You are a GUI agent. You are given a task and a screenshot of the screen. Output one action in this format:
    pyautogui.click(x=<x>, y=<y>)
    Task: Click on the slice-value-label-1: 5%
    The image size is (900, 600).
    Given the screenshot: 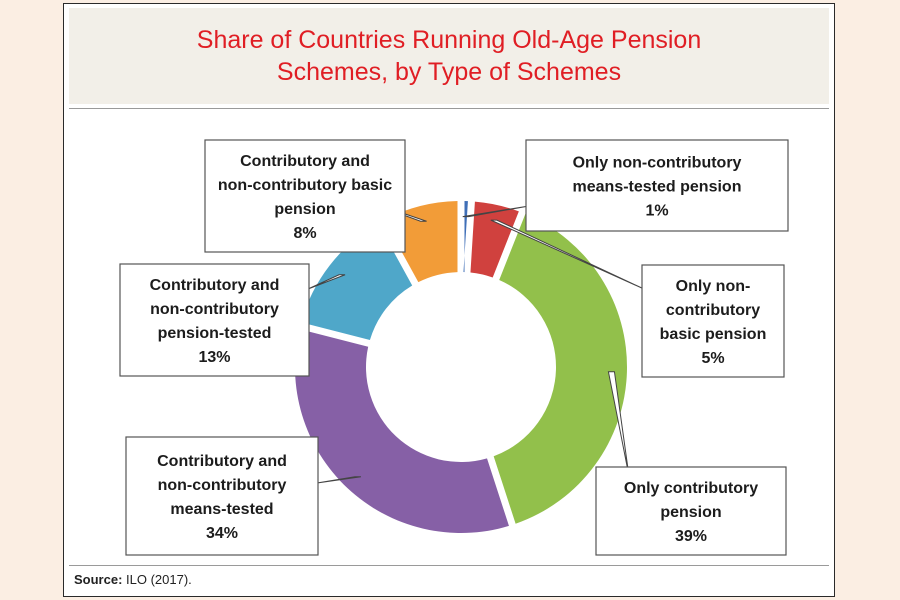 What is the action you would take?
    pyautogui.click(x=712, y=358)
    